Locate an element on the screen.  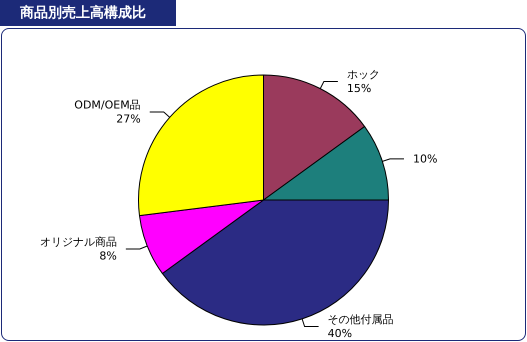
slice-label: ODM/OEM品 is located at coordinates (107, 105).